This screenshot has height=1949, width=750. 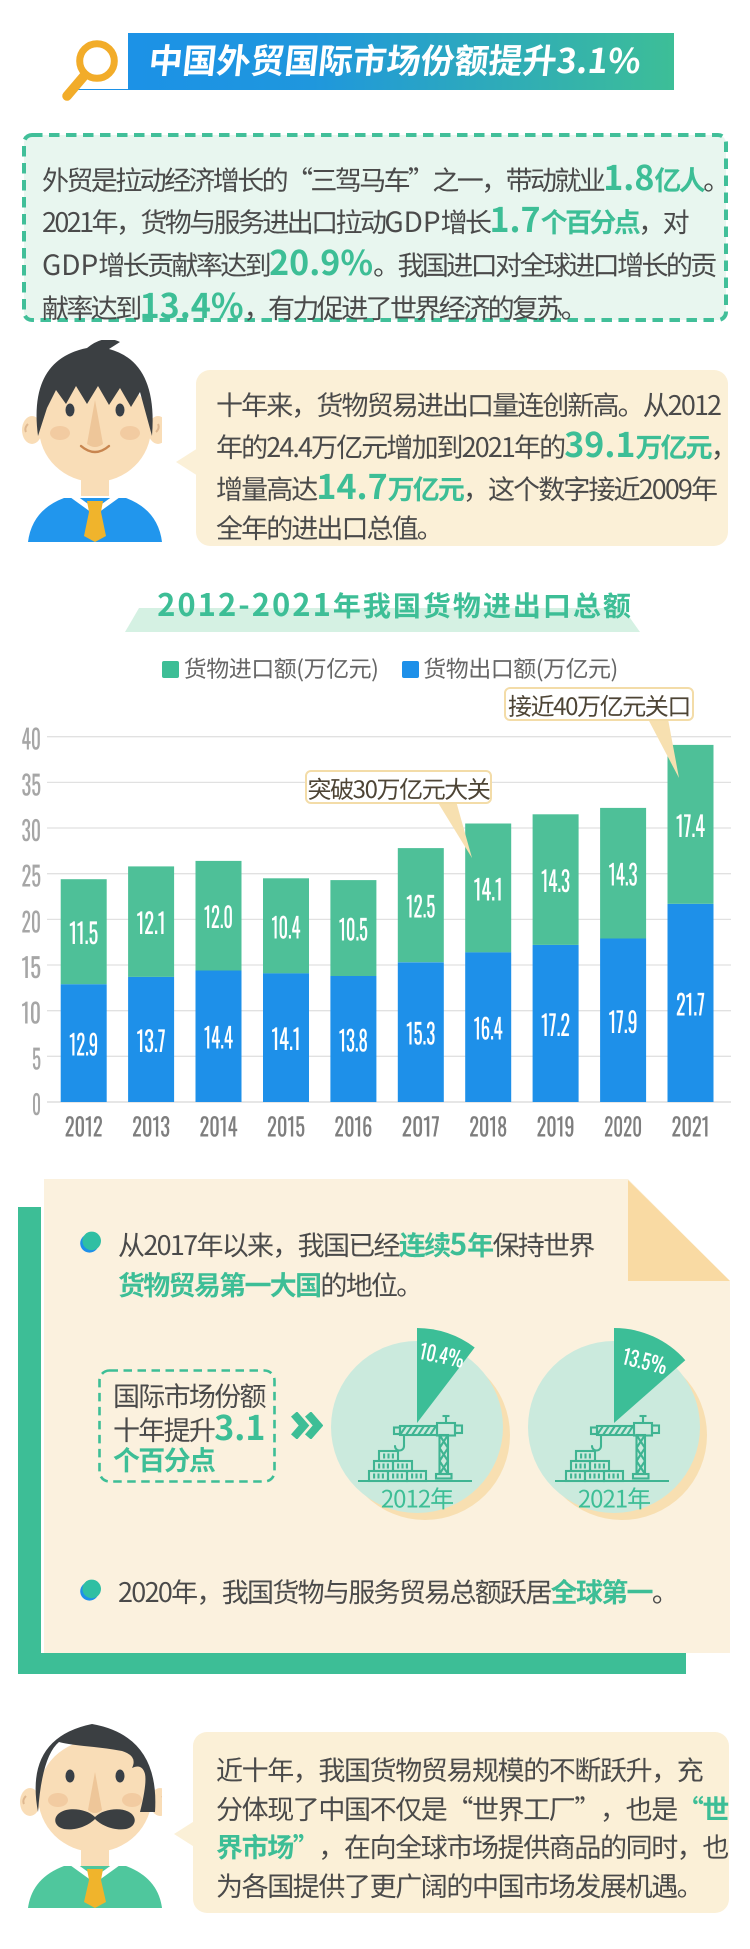 What do you see at coordinates (32, 920) in the screenshot?
I see `svg-text: 20` at bounding box center [32, 920].